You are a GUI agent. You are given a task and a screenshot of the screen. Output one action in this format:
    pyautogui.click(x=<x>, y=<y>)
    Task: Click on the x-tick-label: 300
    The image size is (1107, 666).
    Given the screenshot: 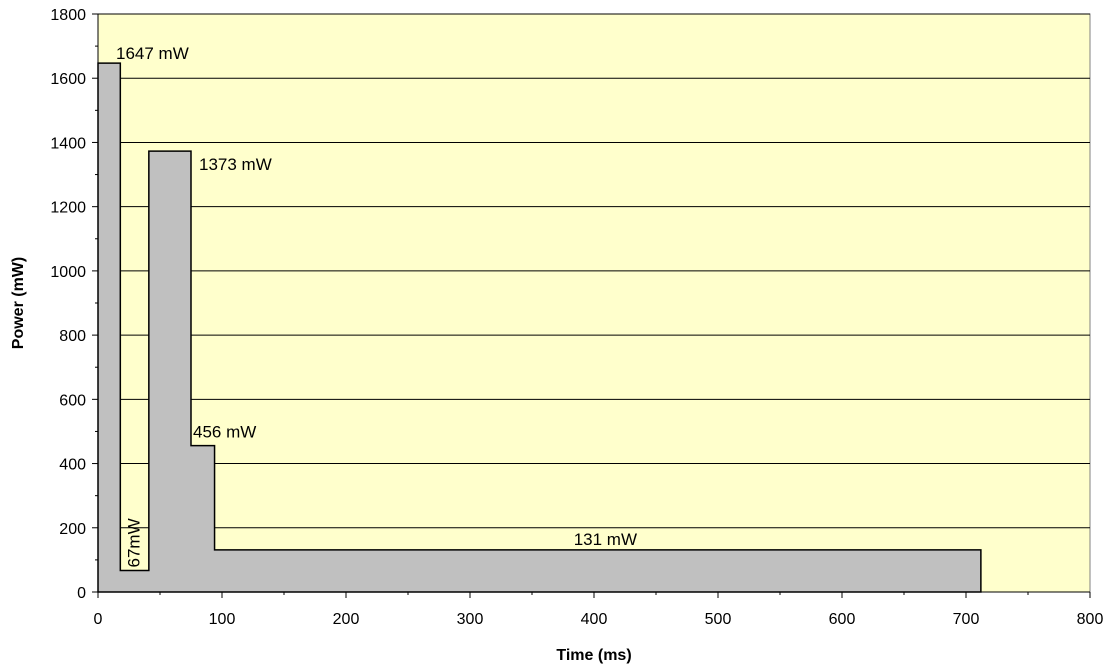 What is the action you would take?
    pyautogui.click(x=470, y=619)
    